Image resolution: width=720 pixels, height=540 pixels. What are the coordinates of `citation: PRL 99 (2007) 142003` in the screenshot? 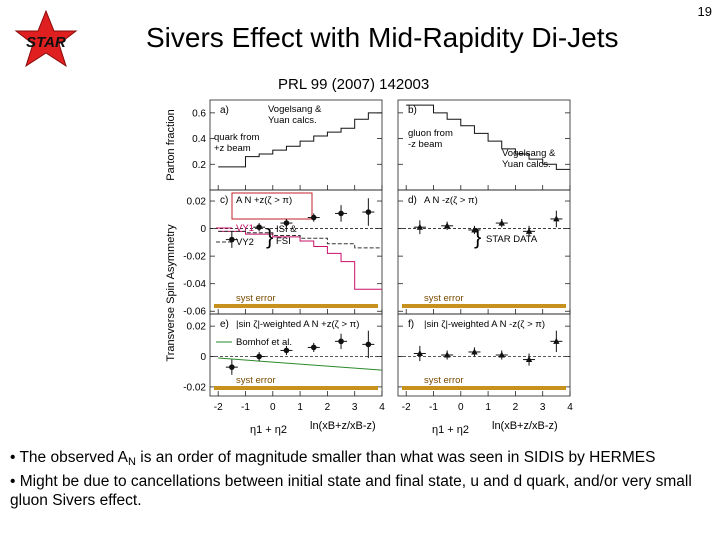 It's located at (354, 84).